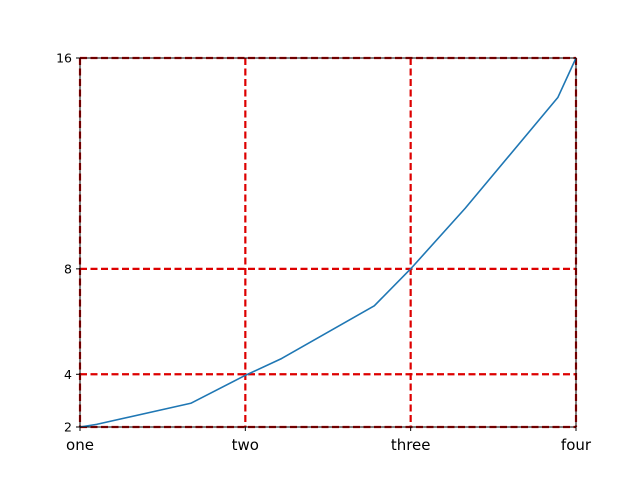  I want to click on x-tick-label: three, so click(411, 445).